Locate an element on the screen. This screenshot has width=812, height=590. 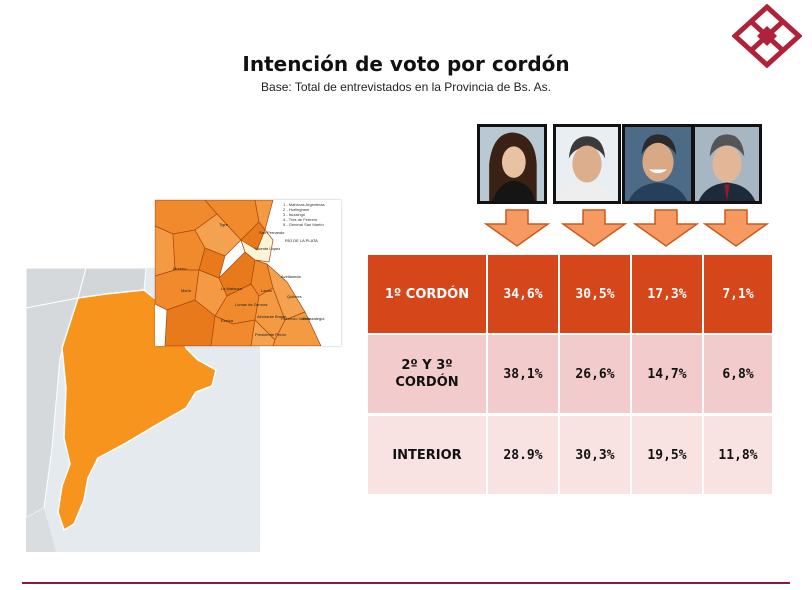
river-label: RÍO DE LA PLATA is located at coordinates (301, 240).